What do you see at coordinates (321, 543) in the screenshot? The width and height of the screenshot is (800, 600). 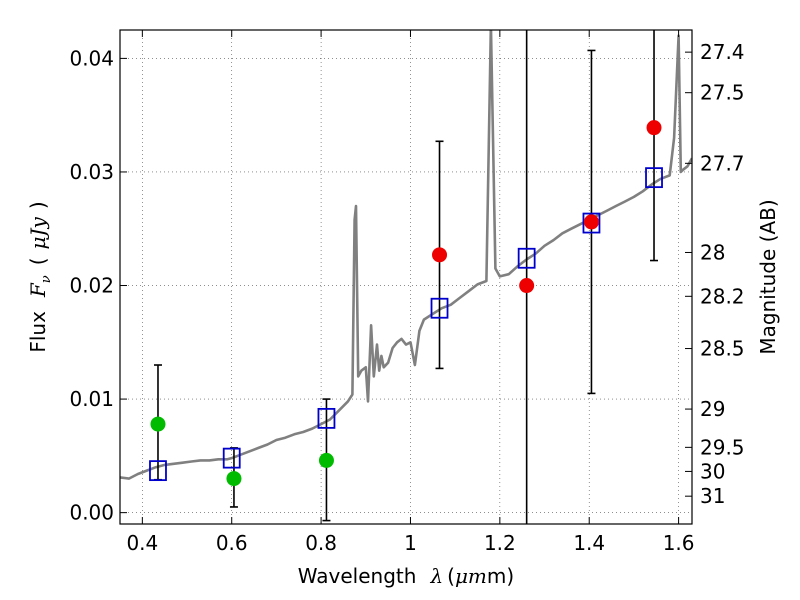 I see `x-tick-label: 0.8` at bounding box center [321, 543].